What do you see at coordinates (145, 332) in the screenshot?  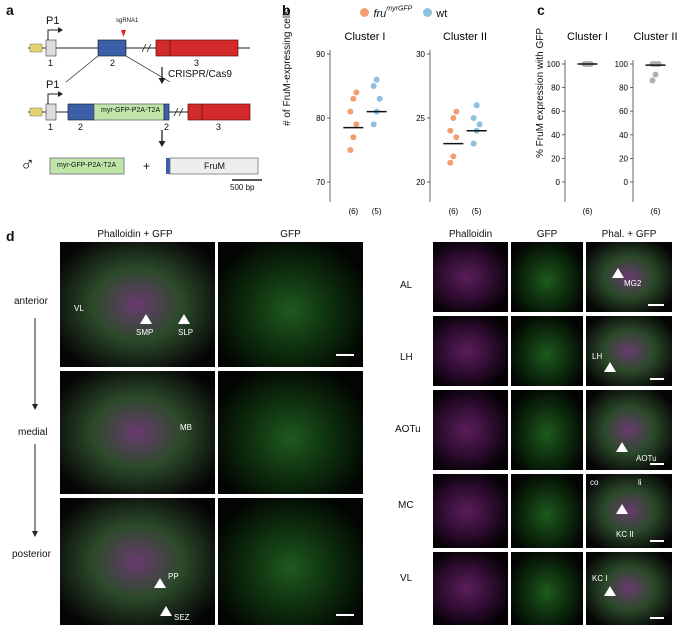 I see `ann-smp: SMP` at bounding box center [145, 332].